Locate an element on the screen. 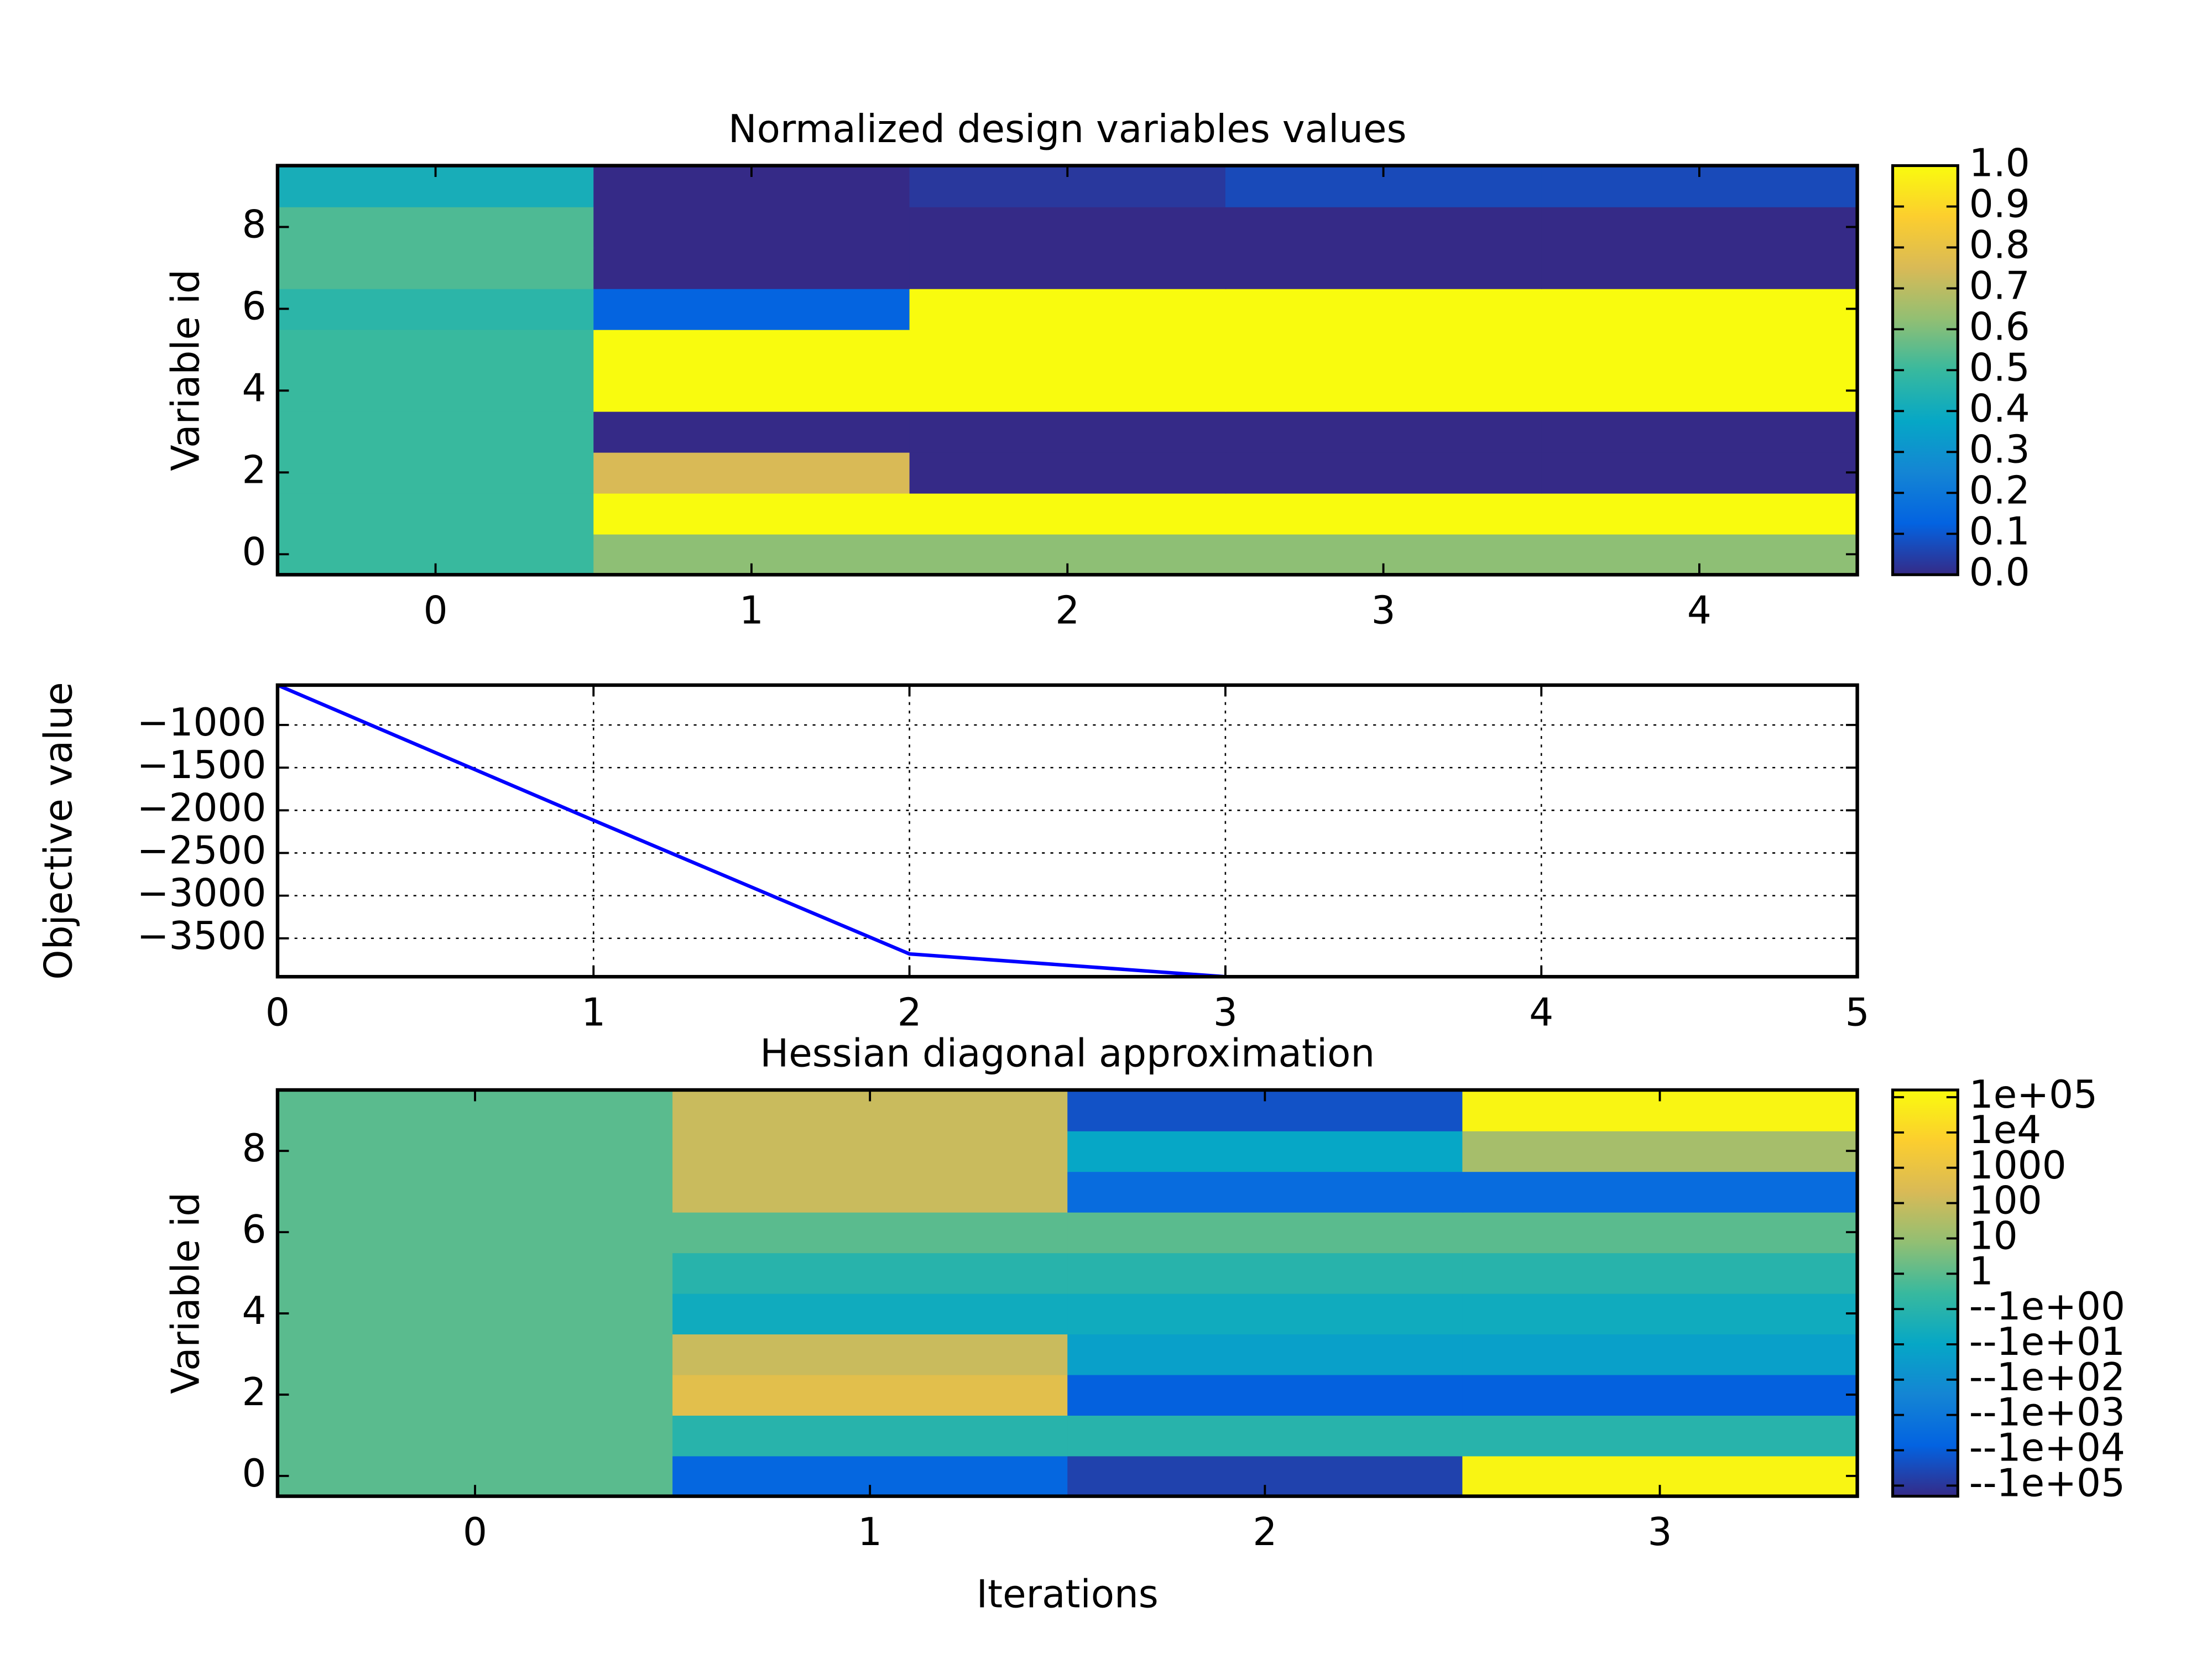 This screenshot has height=1659, width=2212. colorbar-tick-label: 0.9 is located at coordinates (2000, 204).